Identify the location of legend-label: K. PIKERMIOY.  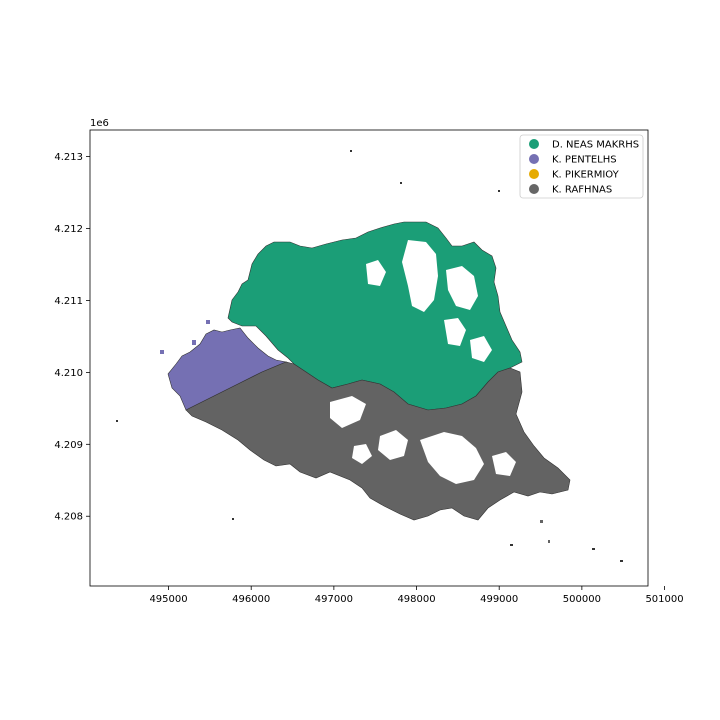
(586, 175).